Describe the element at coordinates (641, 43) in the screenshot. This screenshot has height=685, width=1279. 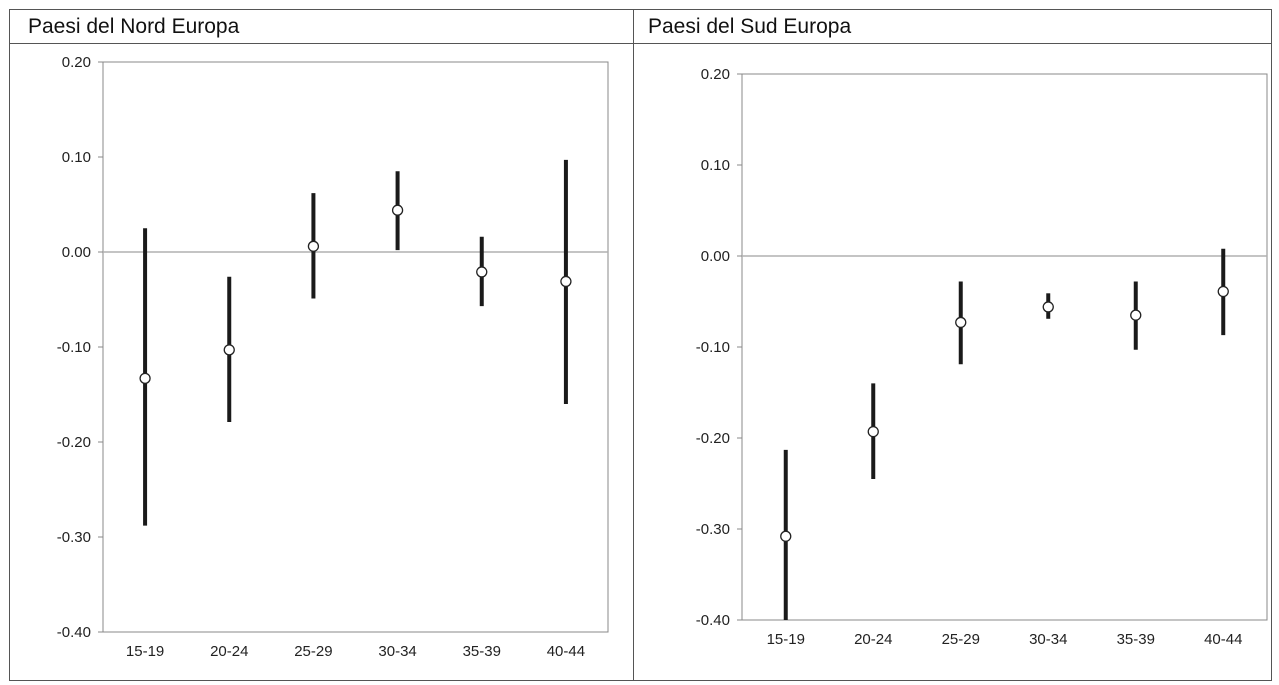
I see `title-divider` at that location.